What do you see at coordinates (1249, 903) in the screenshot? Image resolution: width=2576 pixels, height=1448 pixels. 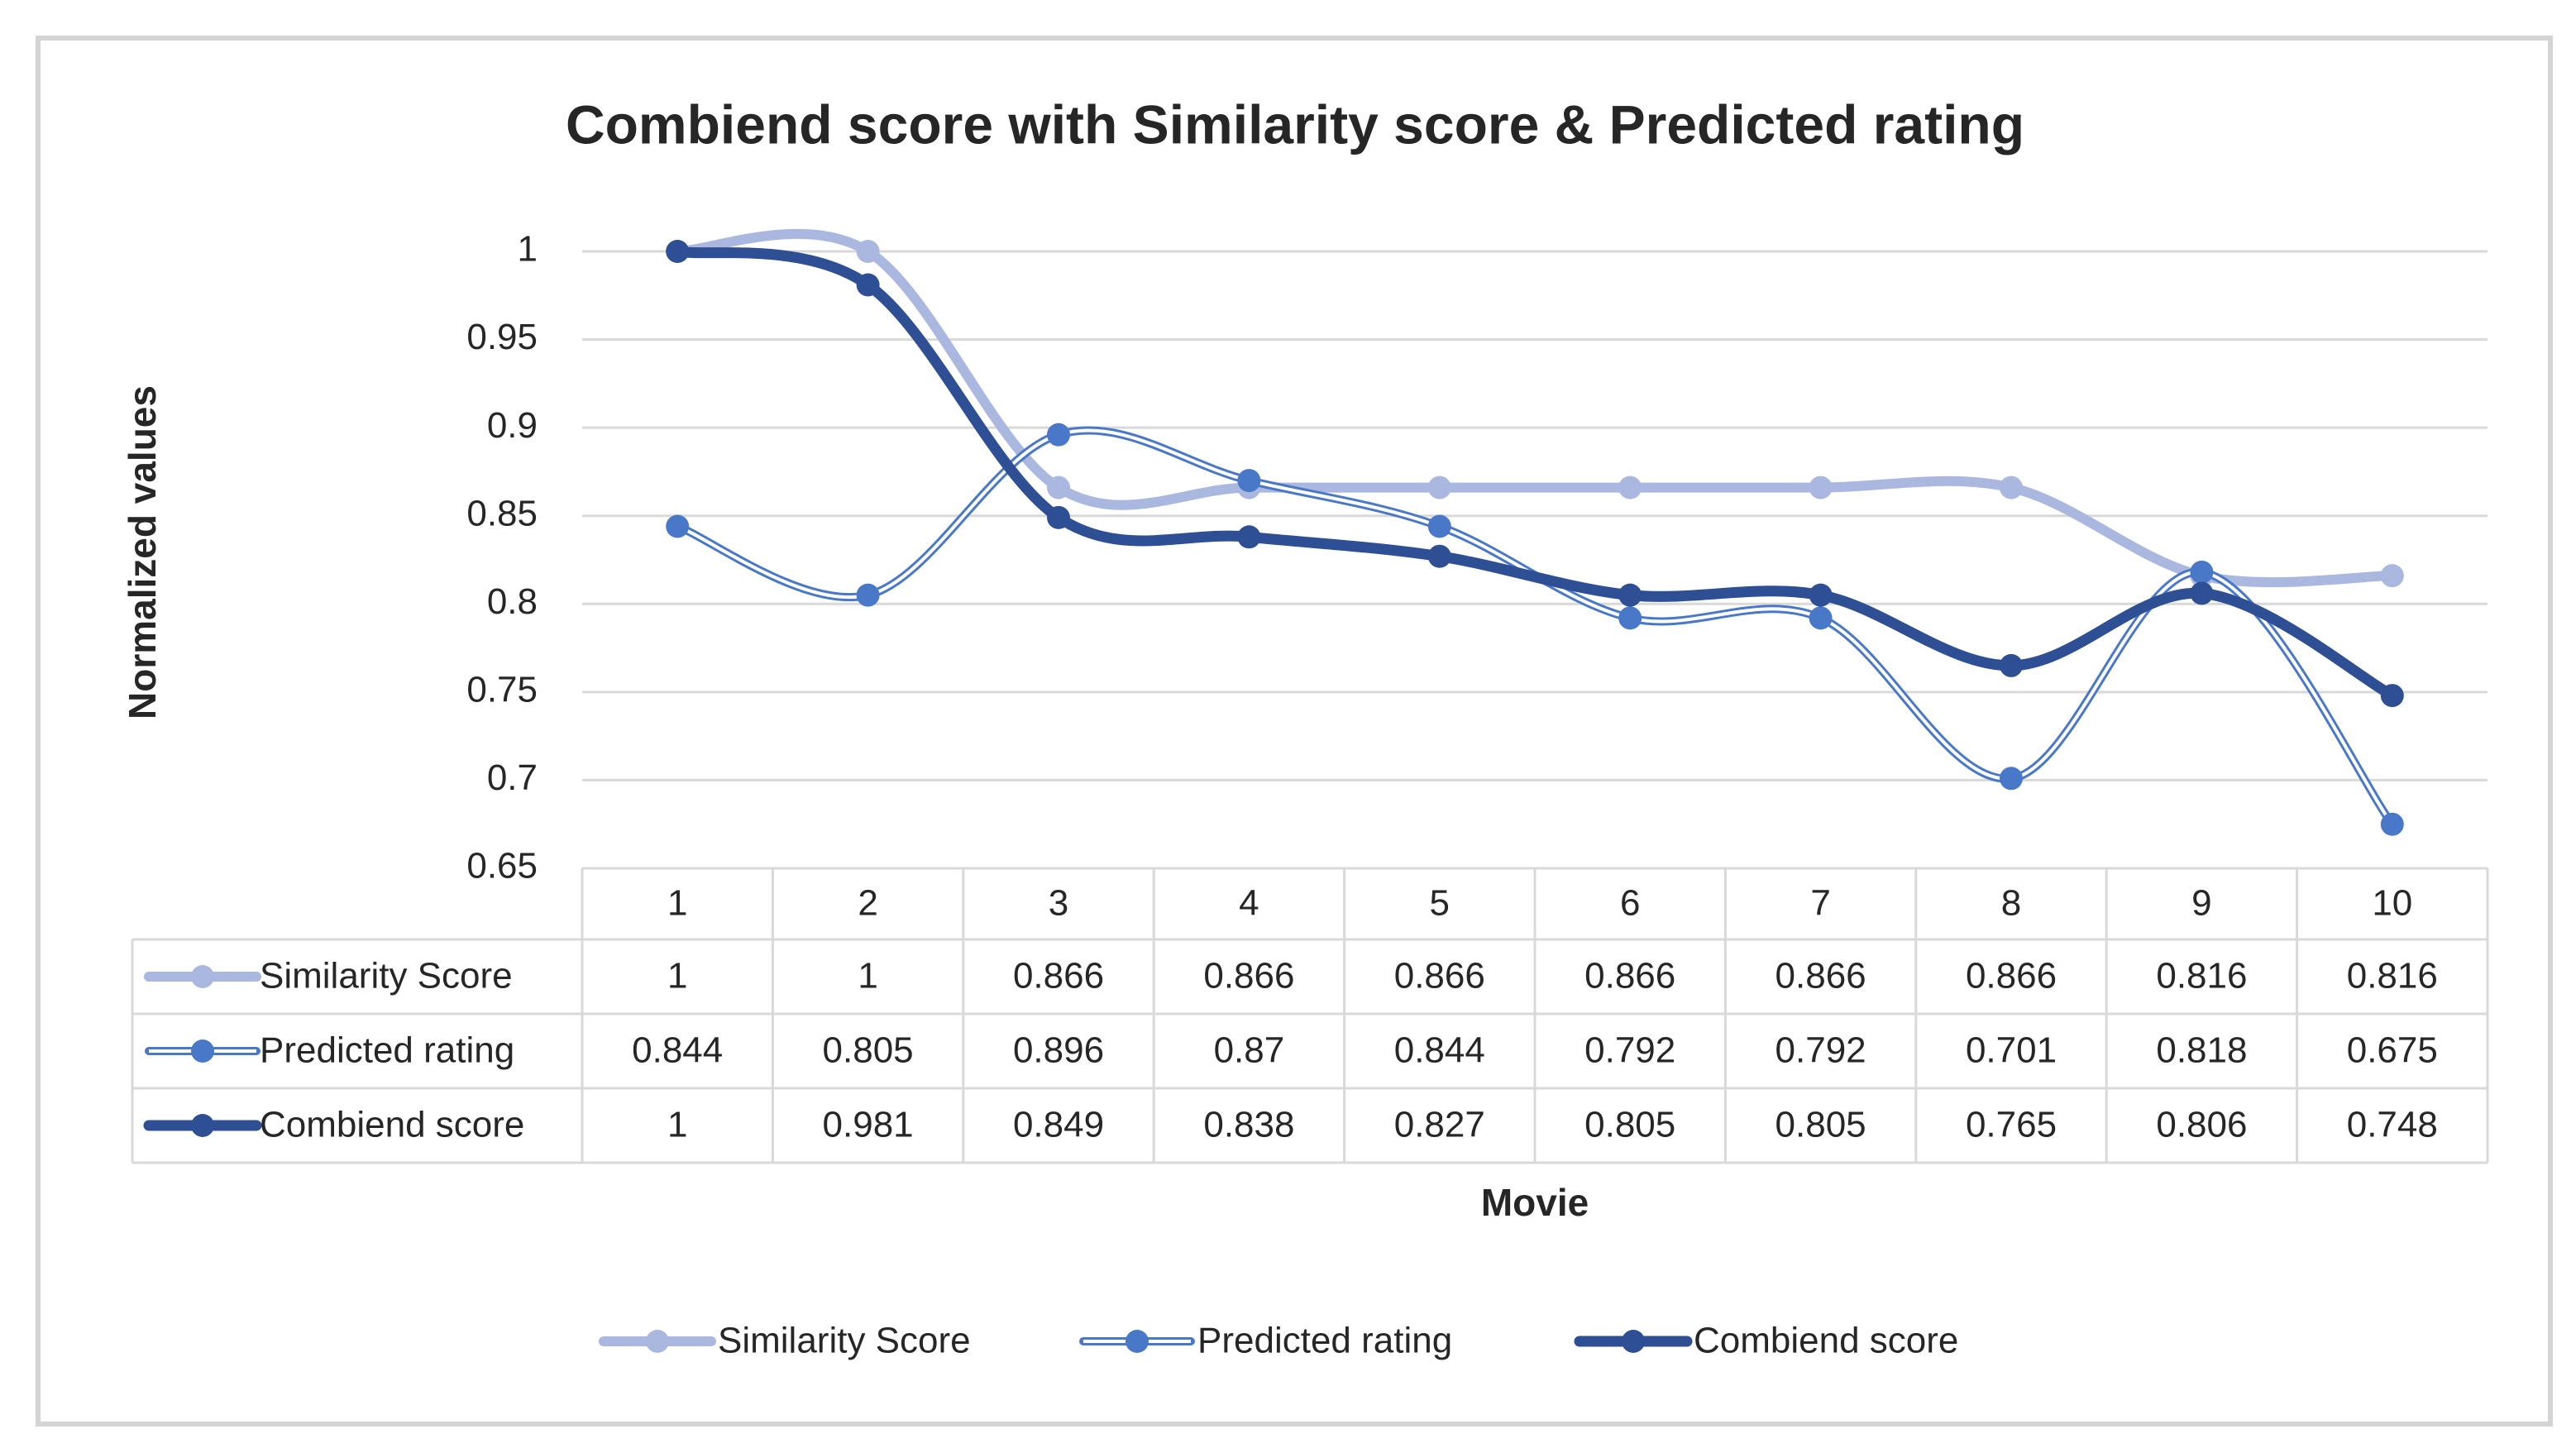 I see `table-header: 4` at bounding box center [1249, 903].